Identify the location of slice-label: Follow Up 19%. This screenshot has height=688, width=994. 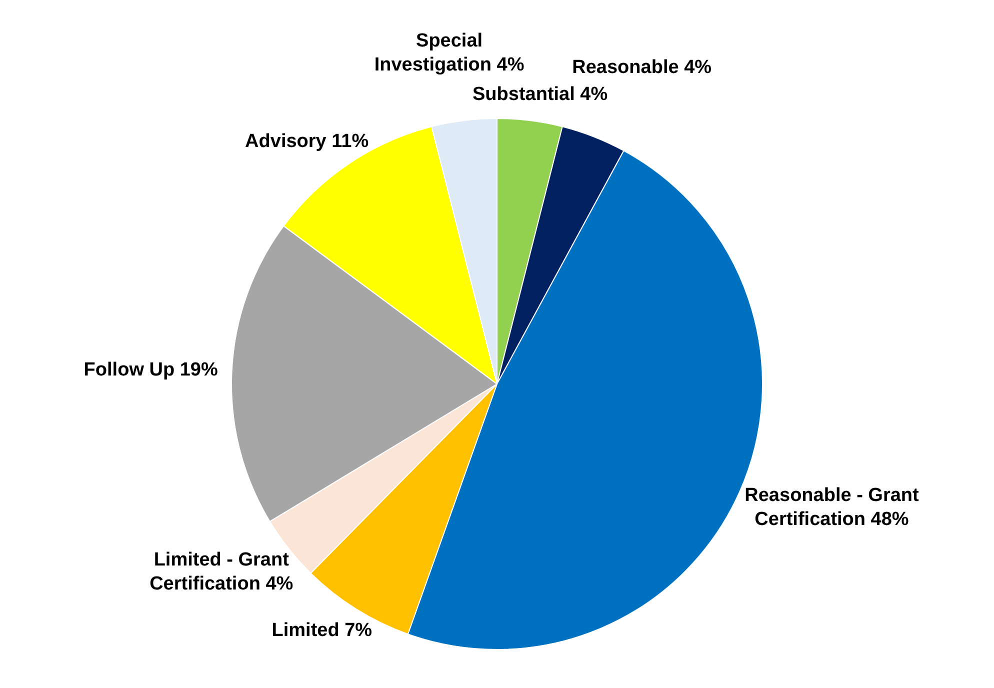
(151, 370).